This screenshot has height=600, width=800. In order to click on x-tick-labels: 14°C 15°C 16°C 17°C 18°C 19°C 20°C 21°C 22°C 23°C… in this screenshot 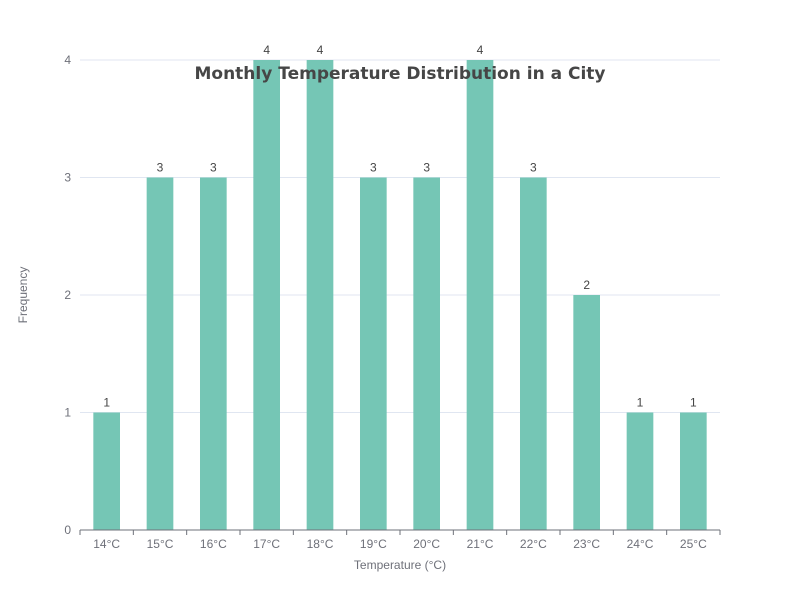, I will do `click(400, 544)`.